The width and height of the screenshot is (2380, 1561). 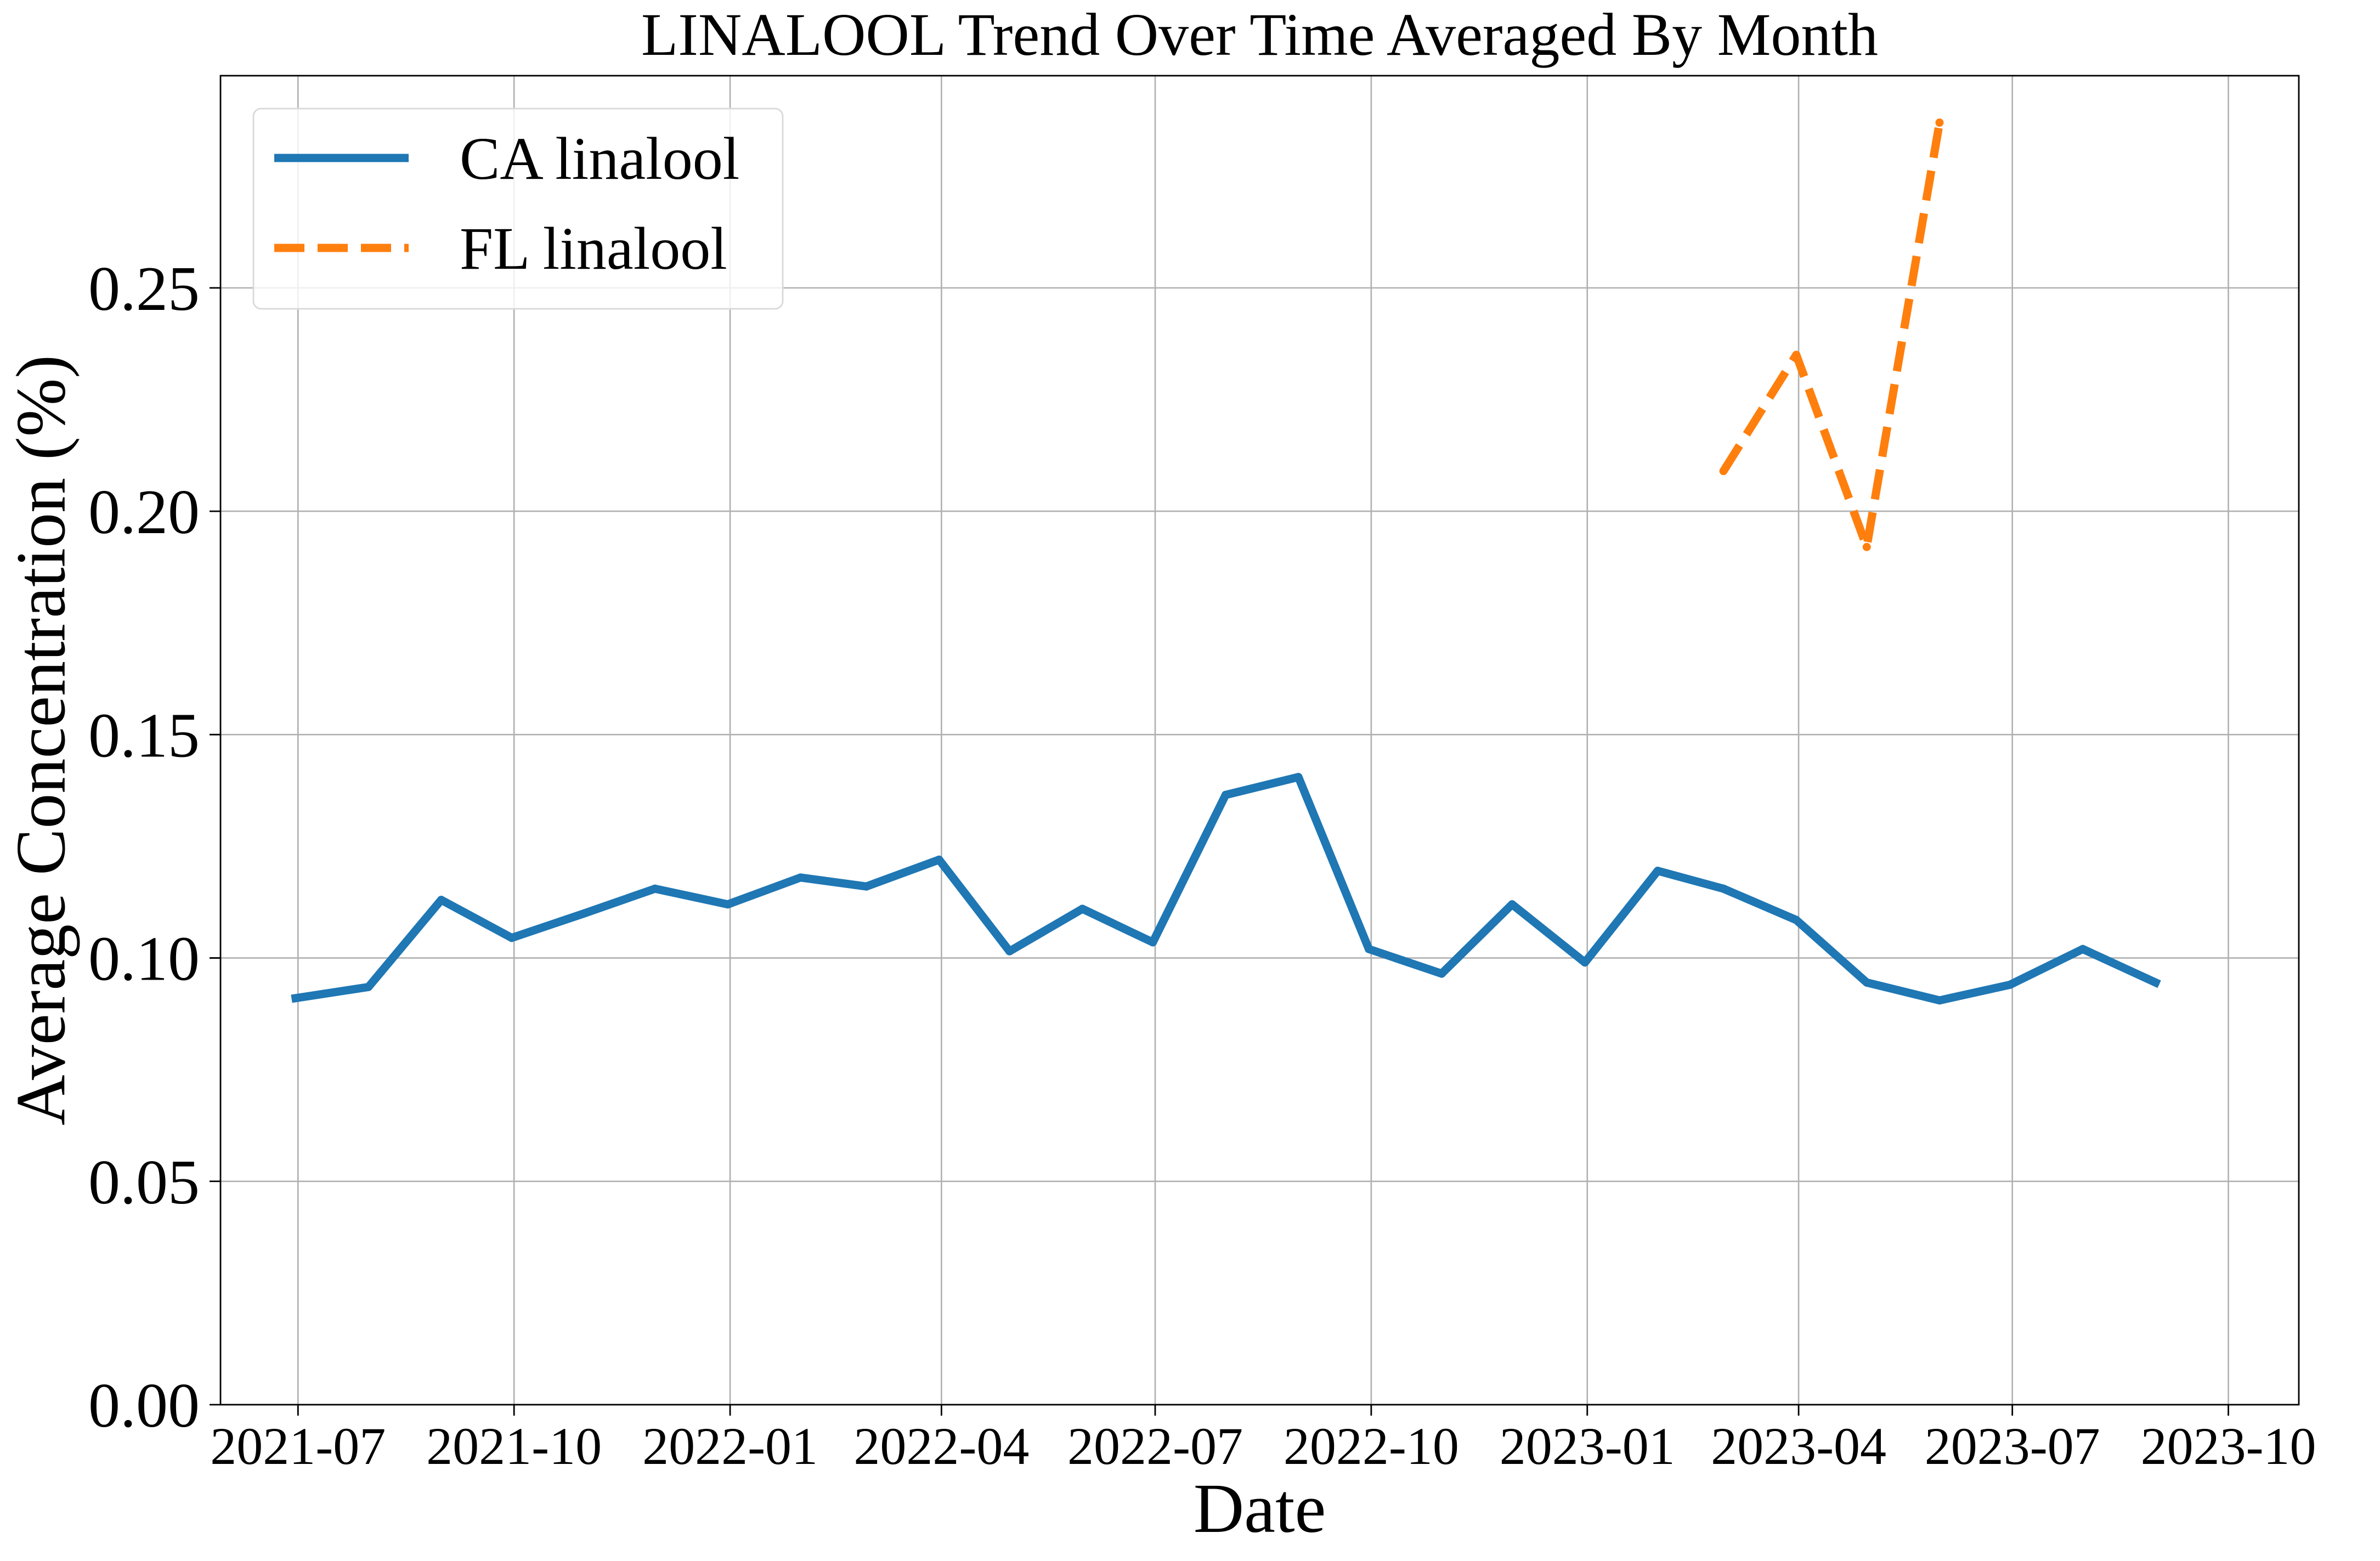 What do you see at coordinates (1371, 1446) in the screenshot?
I see `x-tick-label: 2022-10` at bounding box center [1371, 1446].